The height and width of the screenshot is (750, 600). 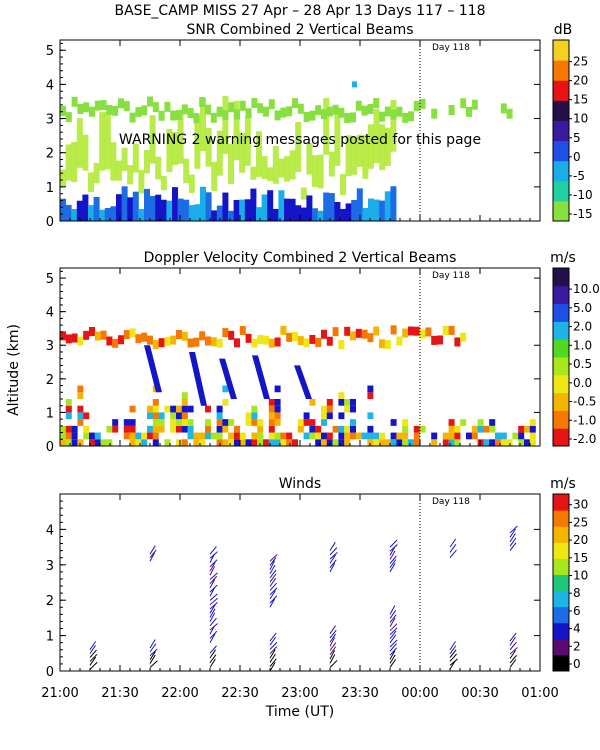 What do you see at coordinates (50, 601) in the screenshot?
I see `y-tick-label: 2` at bounding box center [50, 601].